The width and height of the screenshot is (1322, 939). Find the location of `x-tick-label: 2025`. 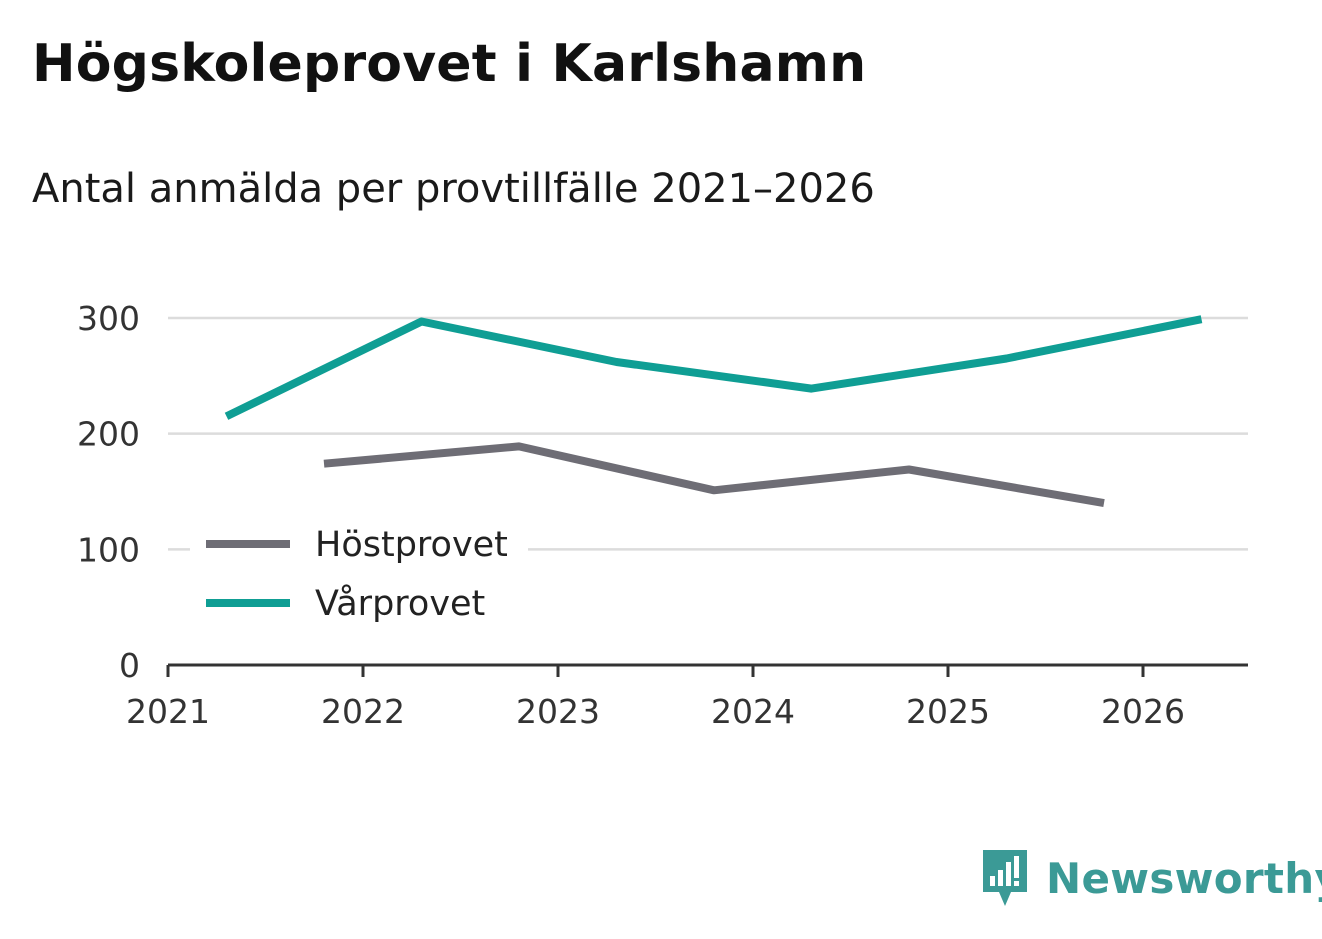

x-tick-label: 2025 is located at coordinates (948, 711).